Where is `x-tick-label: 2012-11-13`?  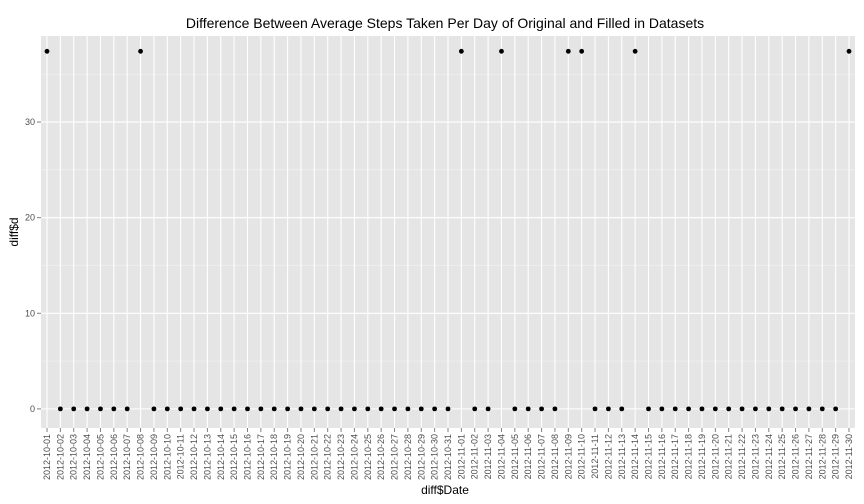
x-tick-label: 2012-11-13 is located at coordinates (622, 456).